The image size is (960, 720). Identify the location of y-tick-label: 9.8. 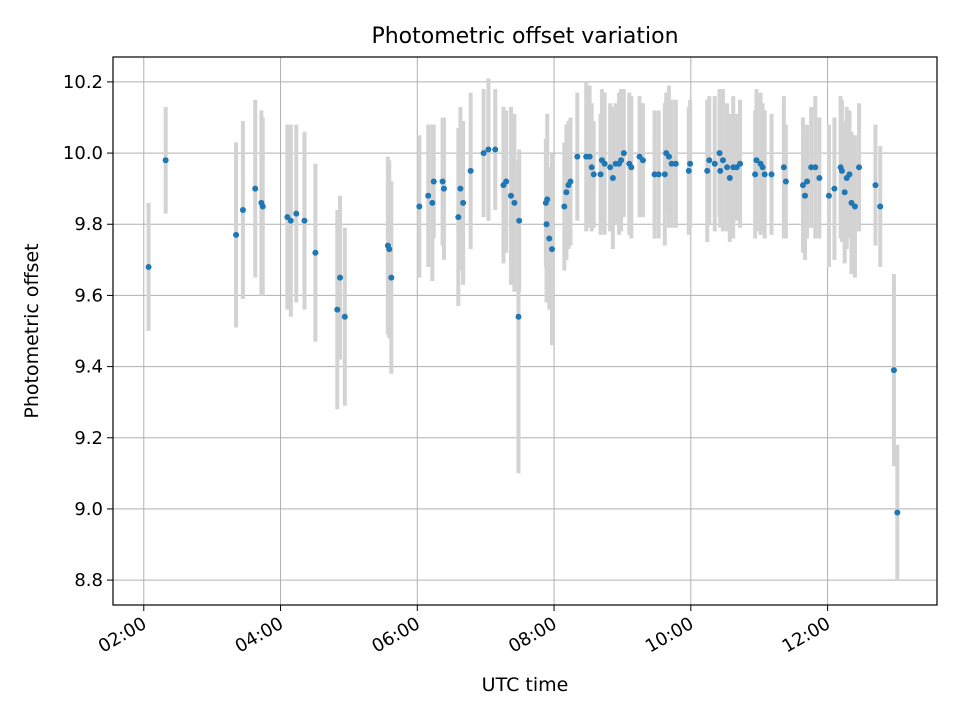
(88, 224).